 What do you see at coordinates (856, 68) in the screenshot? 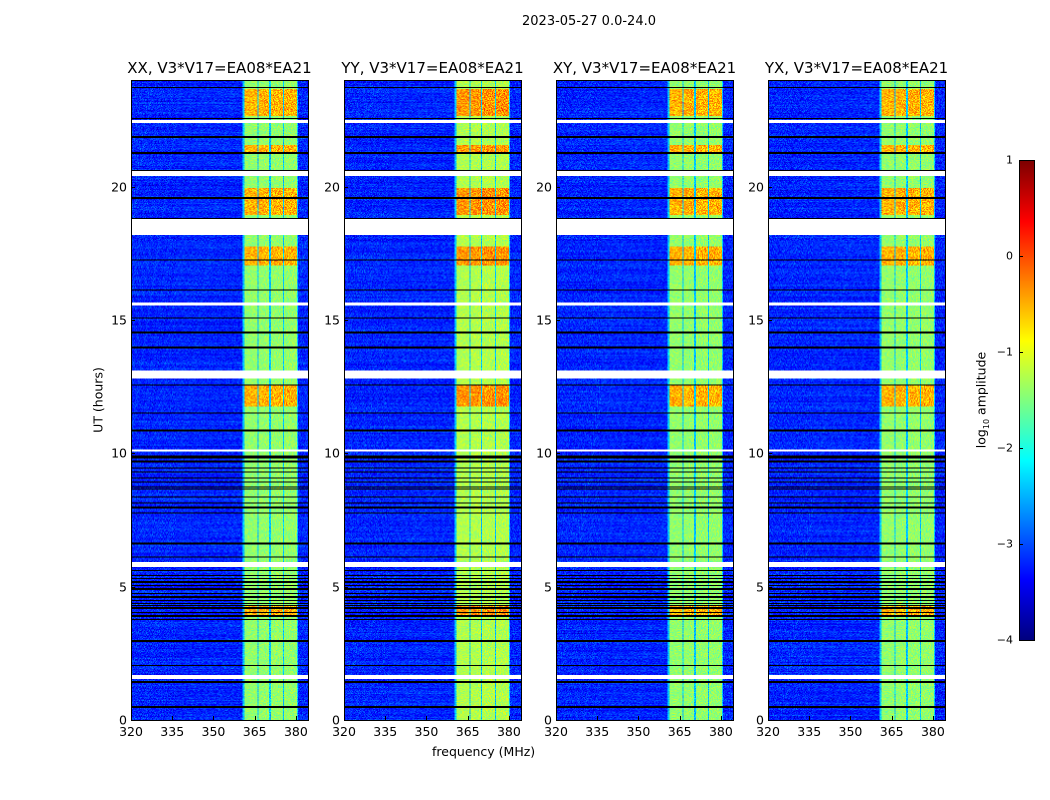
I see `panel-title: YX, V3*V17=EA08*EA21` at bounding box center [856, 68].